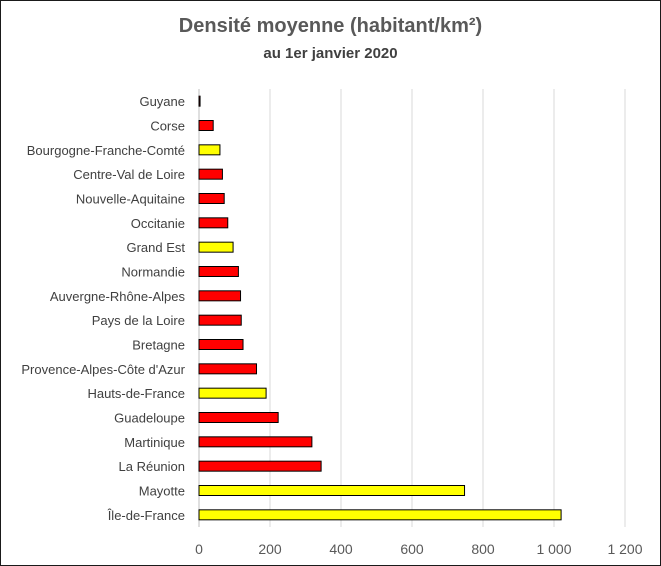  I want to click on chart-title: Densité moyenne (habitant/km²), so click(330, 26).